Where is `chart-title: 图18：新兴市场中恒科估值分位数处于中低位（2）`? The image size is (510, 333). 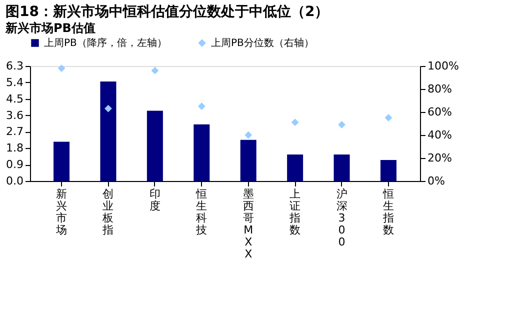 chart-title: 图18：新兴市场中恒科估值分位数处于中低位（2） is located at coordinates (167, 11).